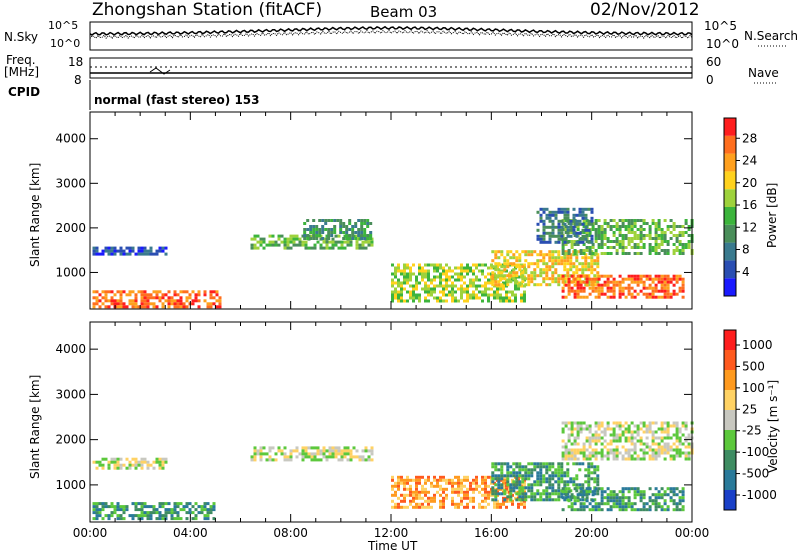 The width and height of the screenshot is (800, 554). Describe the element at coordinates (70, 394) in the screenshot. I see `velocity-panel-ytick-label: 3000` at that location.